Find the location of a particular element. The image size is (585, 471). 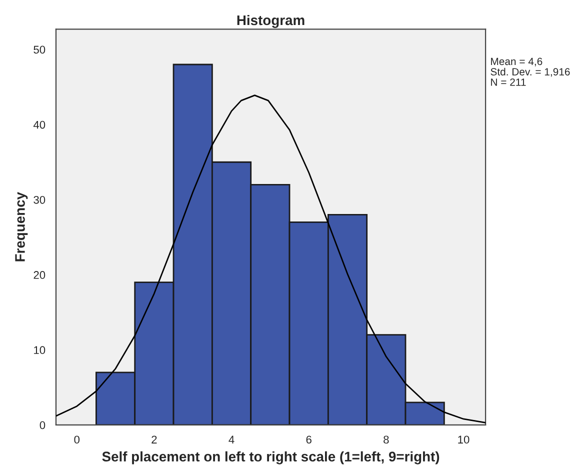

x-tick-label: 6 is located at coordinates (309, 440).